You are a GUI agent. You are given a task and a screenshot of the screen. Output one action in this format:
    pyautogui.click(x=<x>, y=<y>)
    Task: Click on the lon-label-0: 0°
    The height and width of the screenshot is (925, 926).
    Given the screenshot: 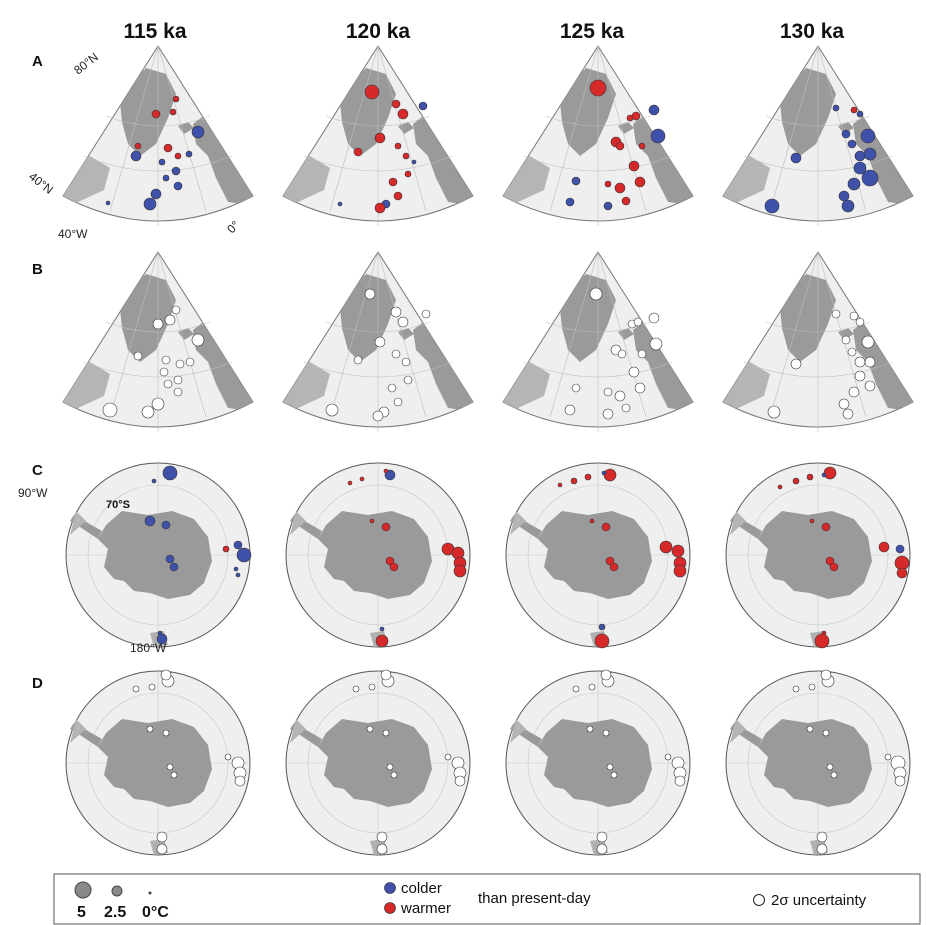 What is the action you would take?
    pyautogui.click(x=233, y=227)
    